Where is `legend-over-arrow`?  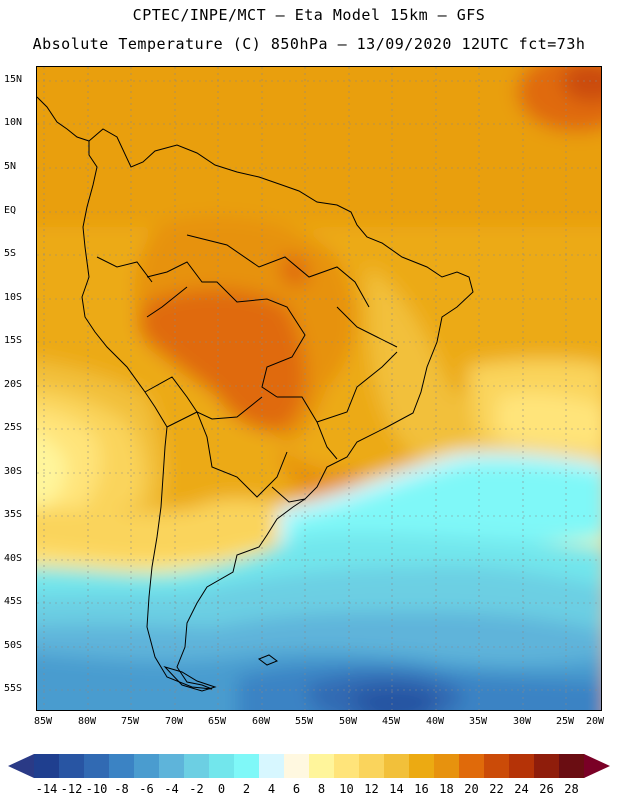 legend-over-arrow is located at coordinates (597, 766).